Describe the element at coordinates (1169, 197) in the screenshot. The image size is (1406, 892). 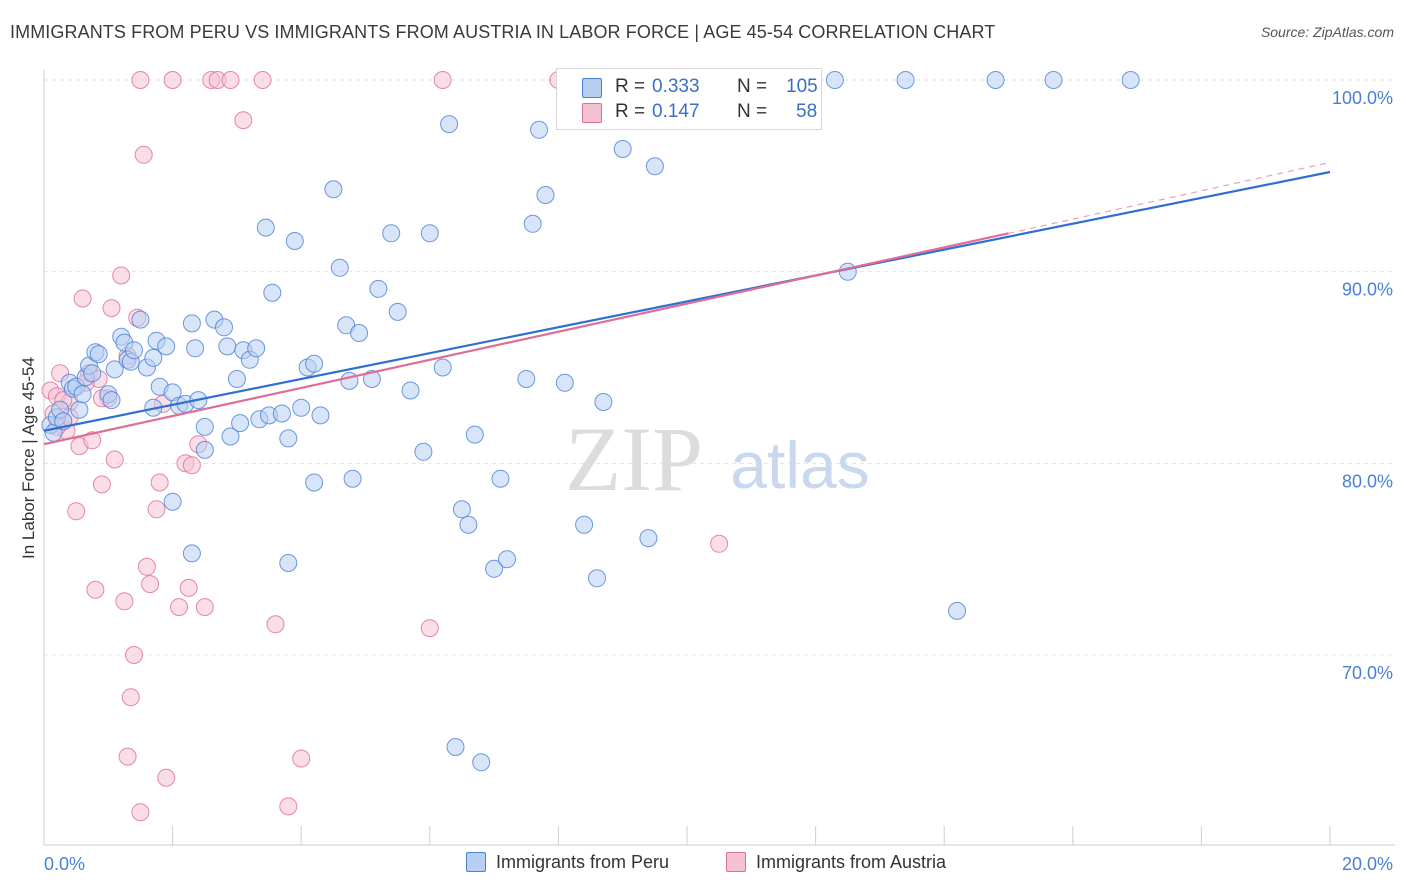
I see `austria-trend-extension` at that location.